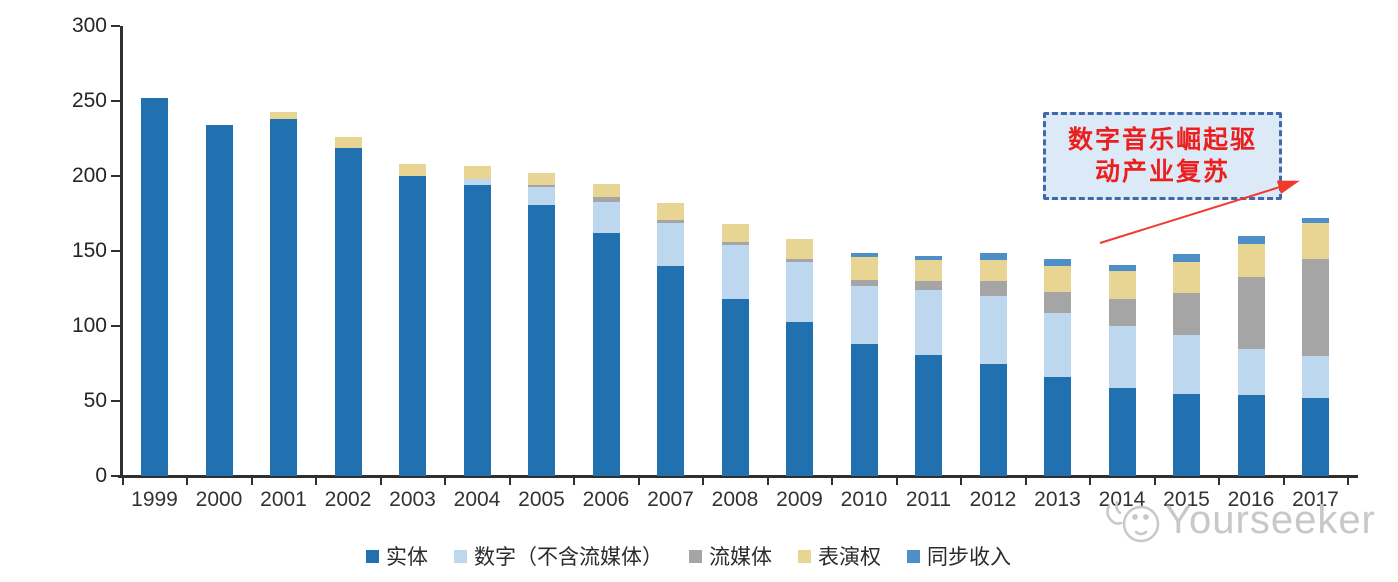  I want to click on y-axis-label: 200, so click(89, 175).